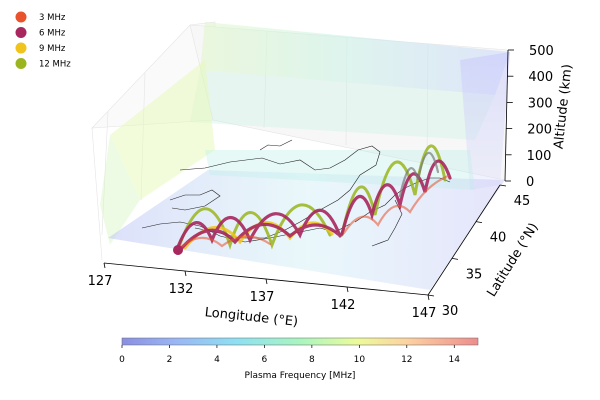 This screenshot has width=600, height=400. I want to click on z-axis: 0 100 200 300 400 500 Altitude (km), so click(540, 117).